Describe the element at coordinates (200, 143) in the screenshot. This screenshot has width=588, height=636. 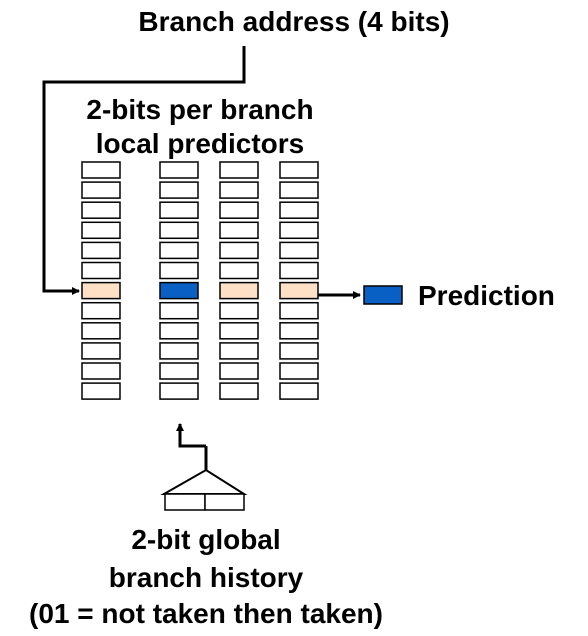
I see `predictors-title-line2: local predictors` at that location.